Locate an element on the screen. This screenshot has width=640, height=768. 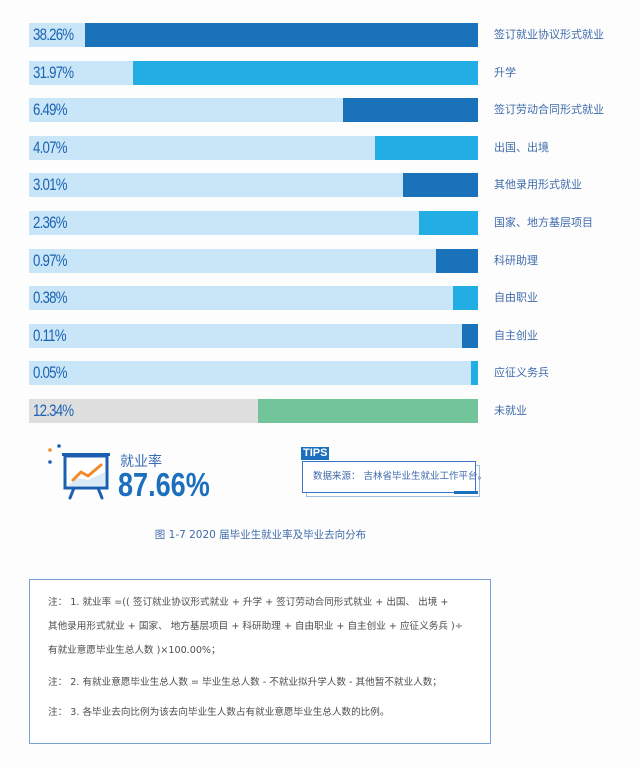
bar-track: 0.11% is located at coordinates (253, 335).